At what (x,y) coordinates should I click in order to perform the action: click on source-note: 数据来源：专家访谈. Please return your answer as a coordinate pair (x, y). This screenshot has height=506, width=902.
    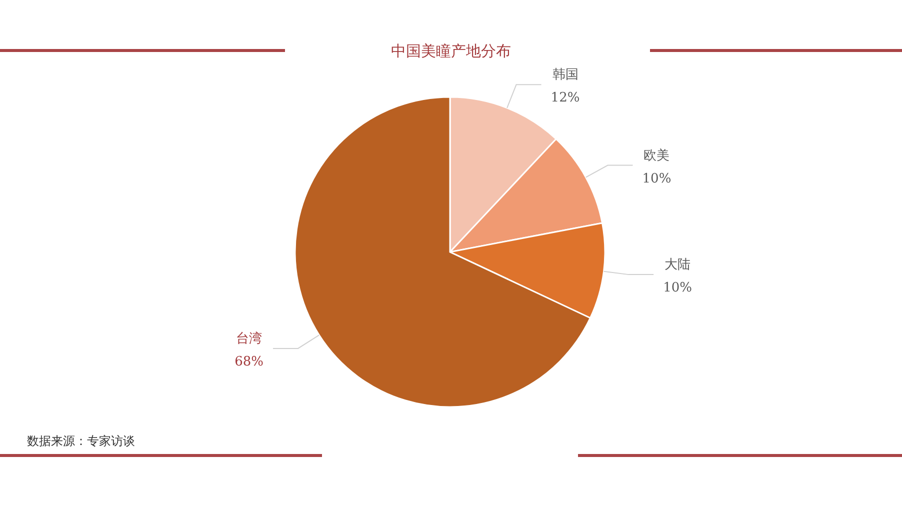
    Looking at the image, I should click on (81, 441).